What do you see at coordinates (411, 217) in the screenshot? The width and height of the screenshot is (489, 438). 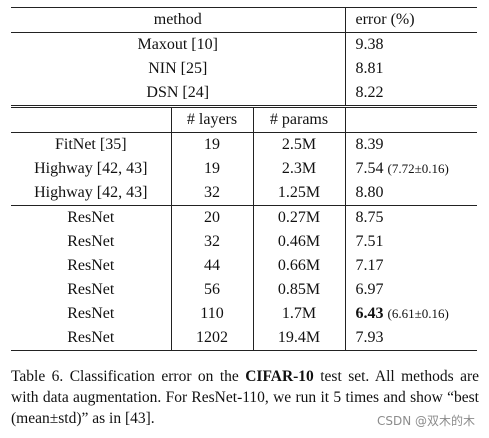 I see `error-cell: 8.75` at bounding box center [411, 217].